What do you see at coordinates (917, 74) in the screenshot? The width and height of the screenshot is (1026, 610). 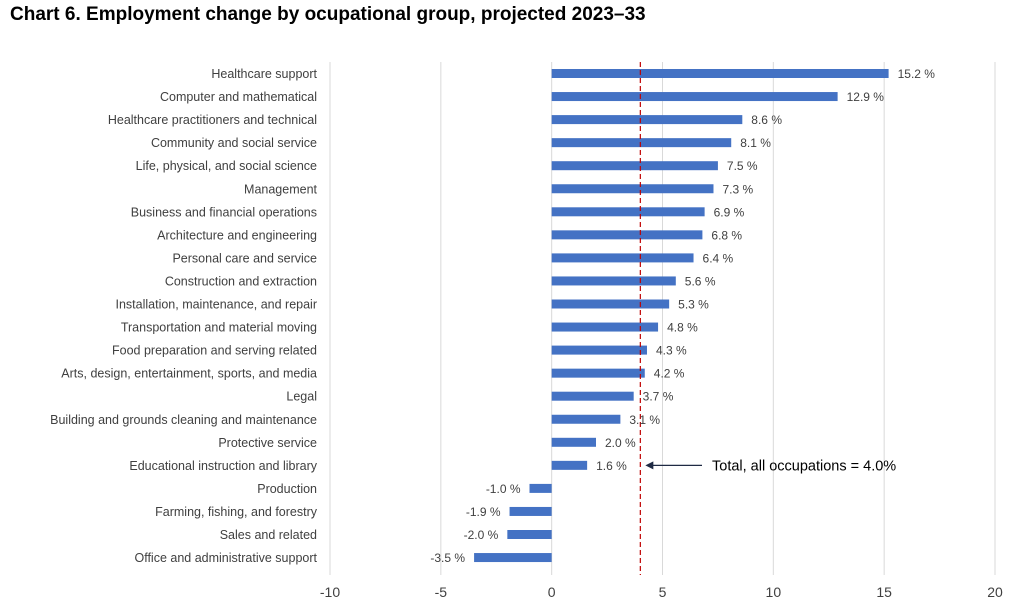 I see `value-label: 15.2 %` at bounding box center [917, 74].